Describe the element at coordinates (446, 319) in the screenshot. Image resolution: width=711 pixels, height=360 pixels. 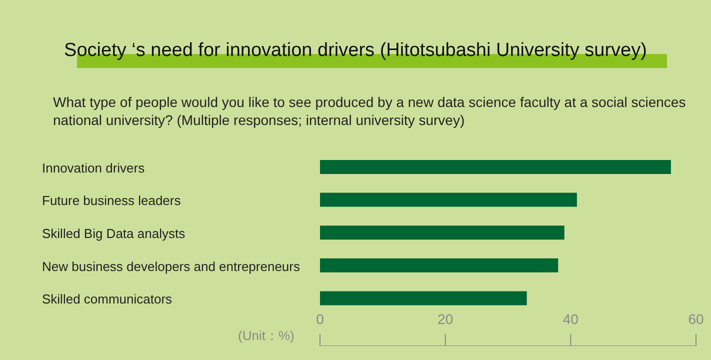
I see `x-tick-label: 20` at that location.